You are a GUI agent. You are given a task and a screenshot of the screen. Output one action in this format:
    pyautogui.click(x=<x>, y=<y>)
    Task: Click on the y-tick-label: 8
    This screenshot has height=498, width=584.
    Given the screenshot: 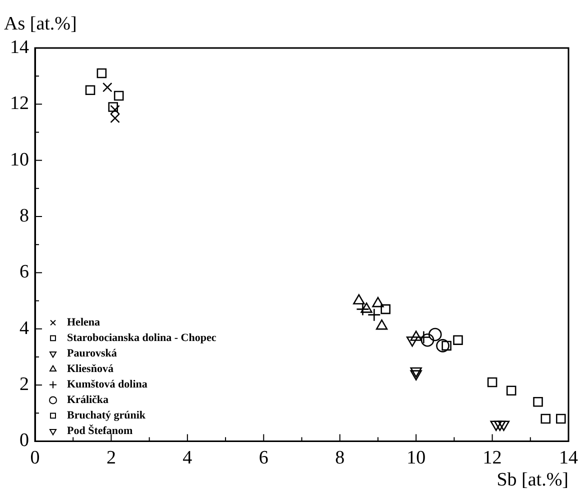 What is the action you would take?
    pyautogui.click(x=24, y=216)
    